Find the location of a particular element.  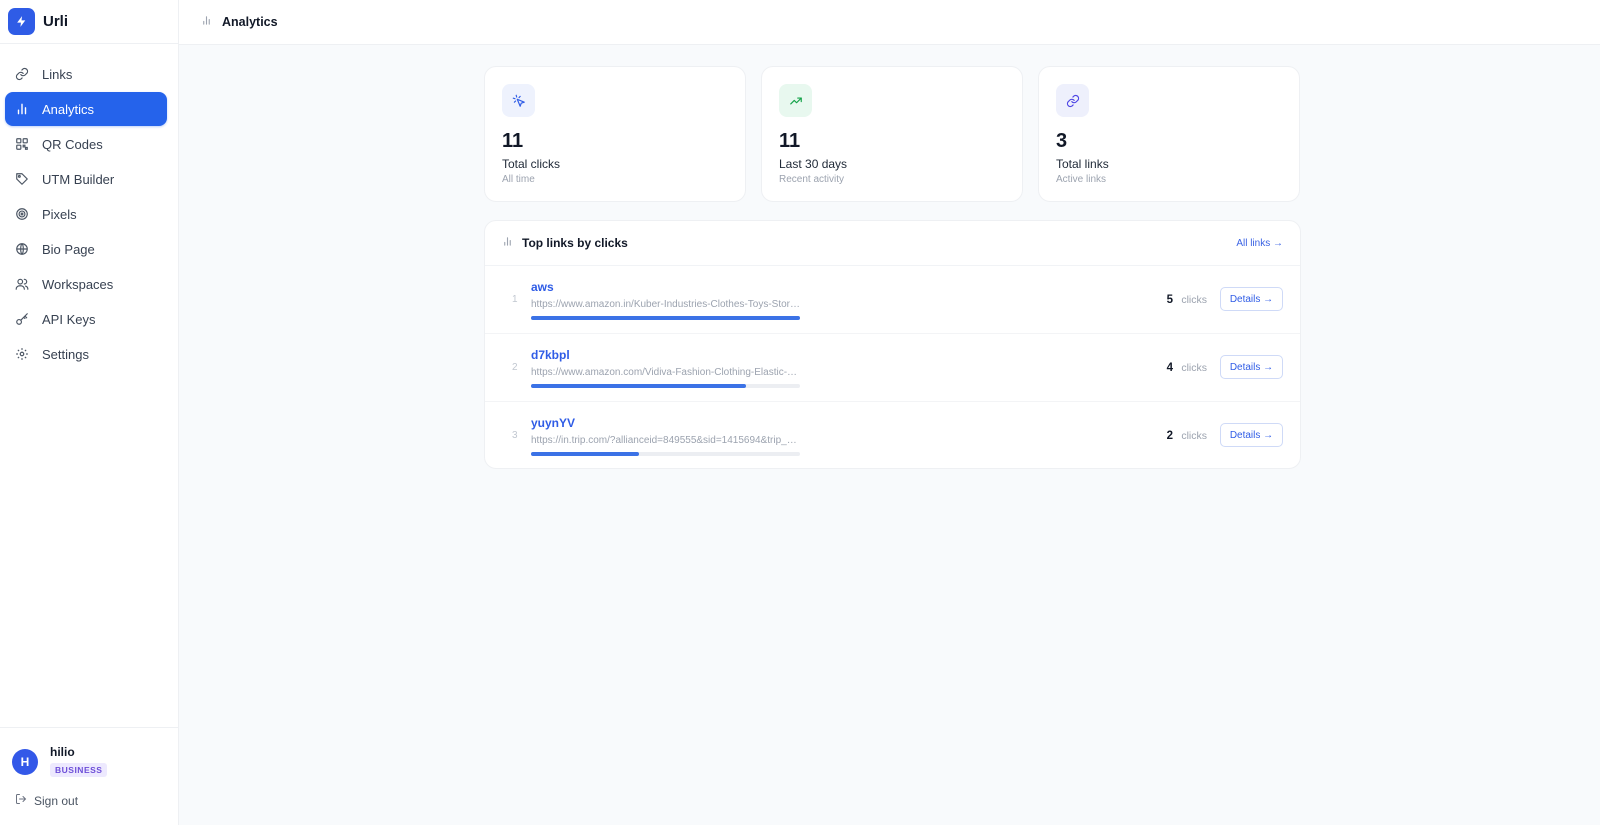

sidebar-item-settings: Settings is located at coordinates (86, 354).